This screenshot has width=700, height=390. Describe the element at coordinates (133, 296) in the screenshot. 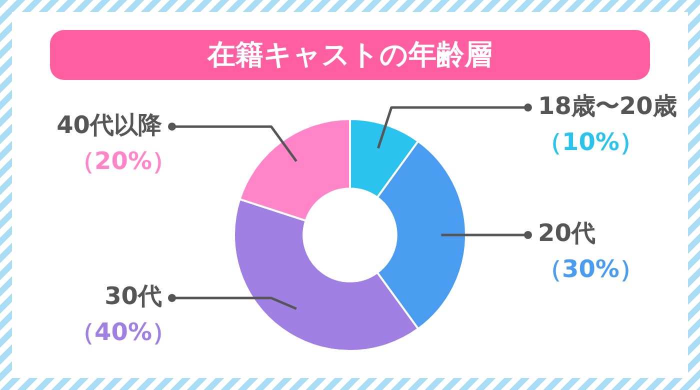

I see `slice-label: 30代` at that location.